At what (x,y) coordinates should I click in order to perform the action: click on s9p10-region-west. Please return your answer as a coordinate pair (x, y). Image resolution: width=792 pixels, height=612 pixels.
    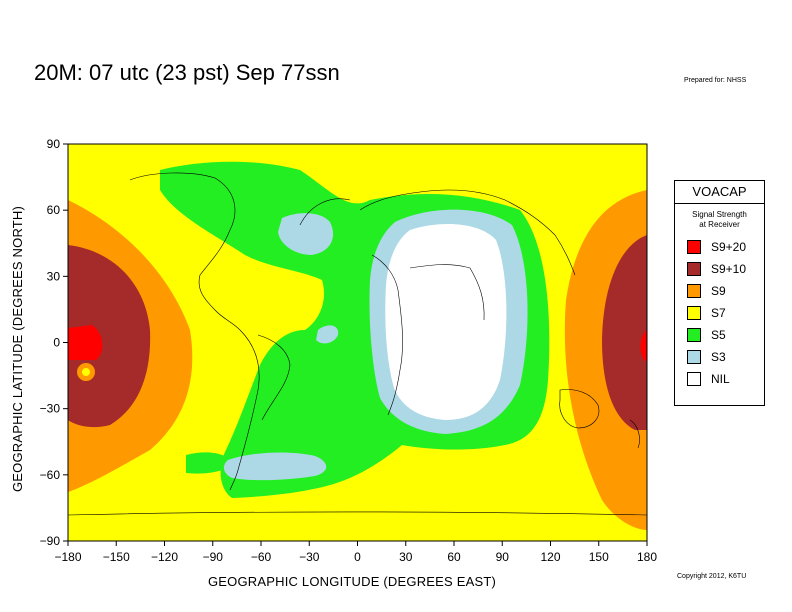
    Looking at the image, I should click on (109, 336).